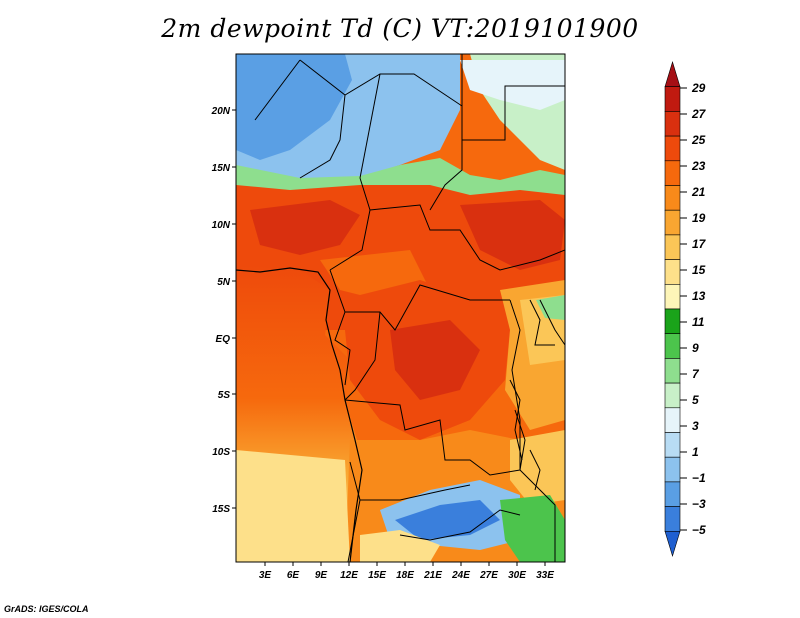  What do you see at coordinates (698, 140) in the screenshot?
I see `colorbar-label: 25` at bounding box center [698, 140].